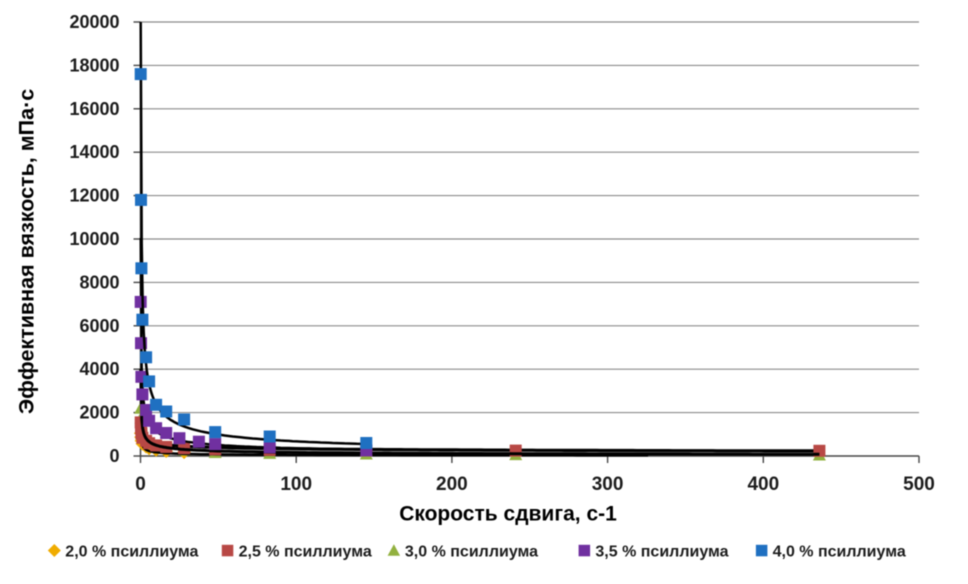 This screenshot has width=968, height=584. What do you see at coordinates (305, 552) in the screenshot?
I see `svg-text: 2,5 % псиллиума` at bounding box center [305, 552].